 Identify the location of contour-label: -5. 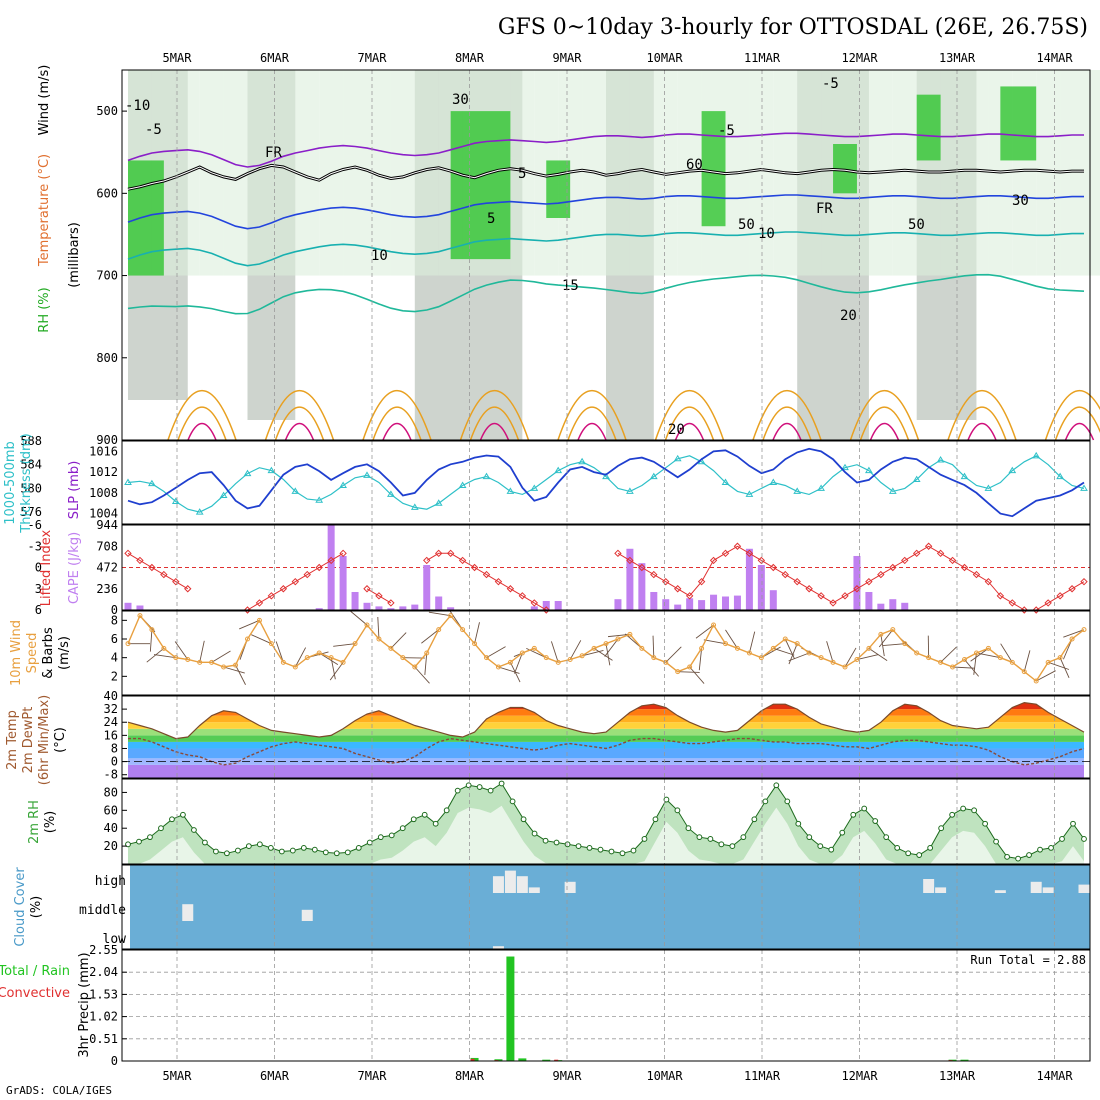
(153, 130).